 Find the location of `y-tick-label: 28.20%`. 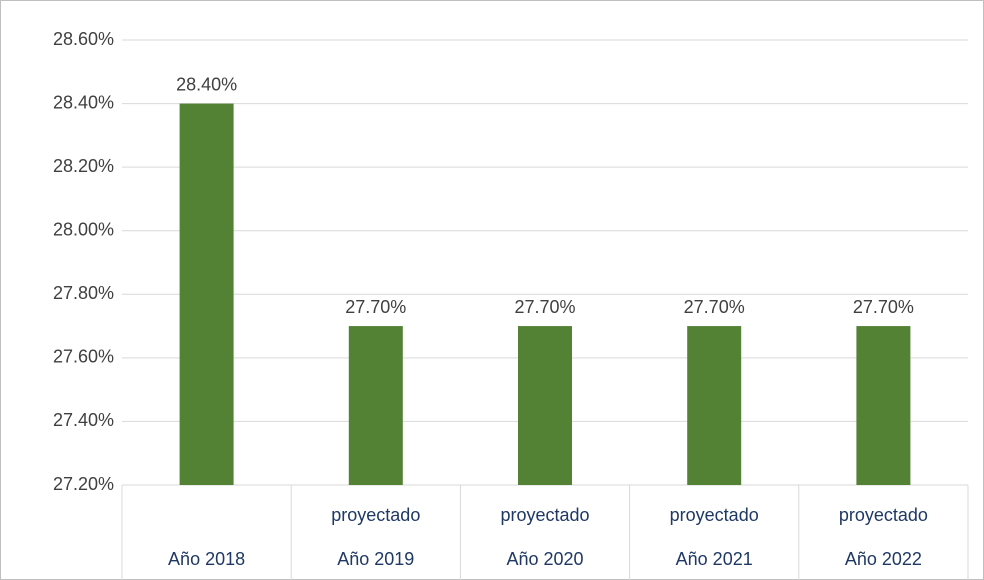

y-tick-label: 28.20% is located at coordinates (83, 166).